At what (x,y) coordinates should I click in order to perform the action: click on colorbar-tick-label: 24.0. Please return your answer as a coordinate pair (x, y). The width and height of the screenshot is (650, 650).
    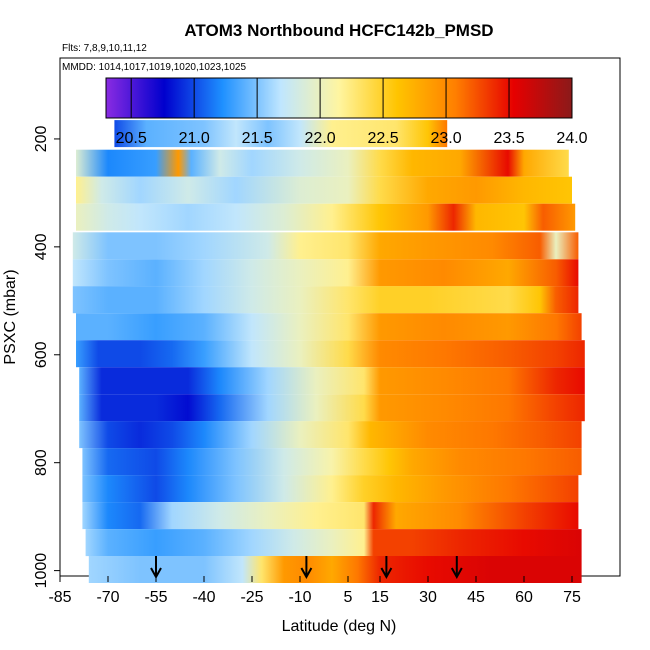
    Looking at the image, I should click on (571, 138).